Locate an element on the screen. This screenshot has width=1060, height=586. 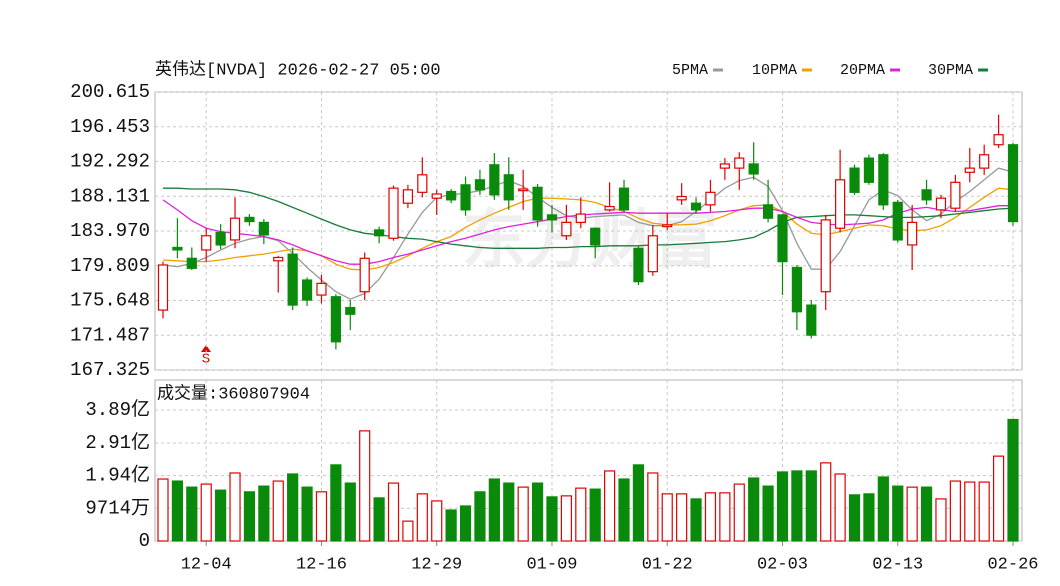
y-tick-label: 183.970 is located at coordinates (110, 231).